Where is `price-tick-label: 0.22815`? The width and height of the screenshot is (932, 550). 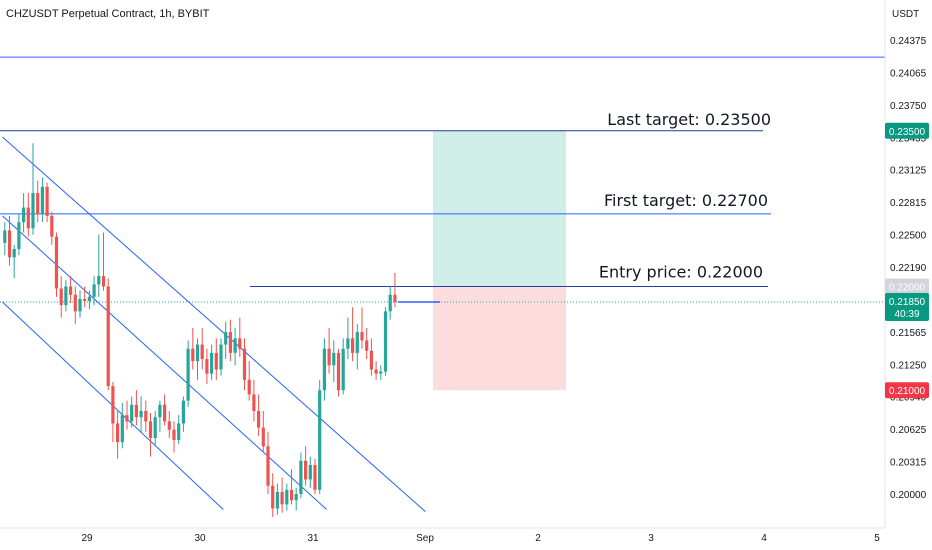 price-tick-label: 0.22815 is located at coordinates (908, 203).